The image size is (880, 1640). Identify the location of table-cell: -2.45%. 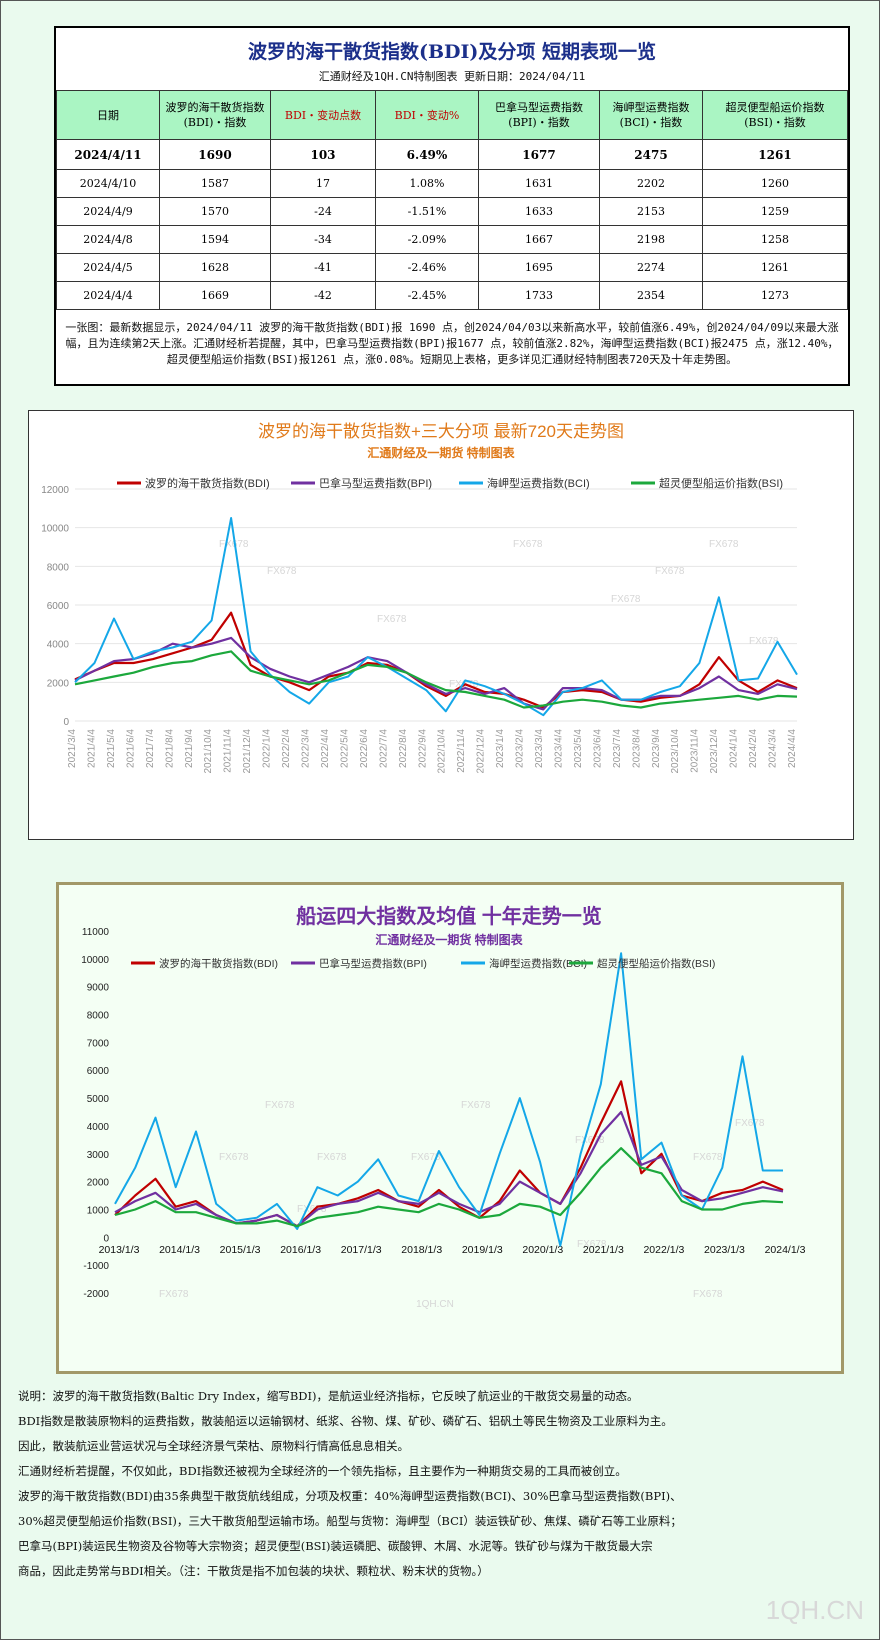
(427, 295).